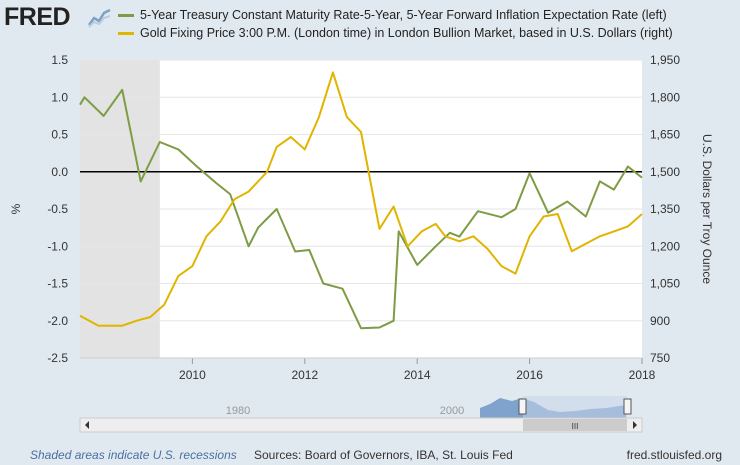 Image resolution: width=740 pixels, height=465 pixels. Describe the element at coordinates (37, 17) in the screenshot. I see `fred-logo: FRED` at that location.